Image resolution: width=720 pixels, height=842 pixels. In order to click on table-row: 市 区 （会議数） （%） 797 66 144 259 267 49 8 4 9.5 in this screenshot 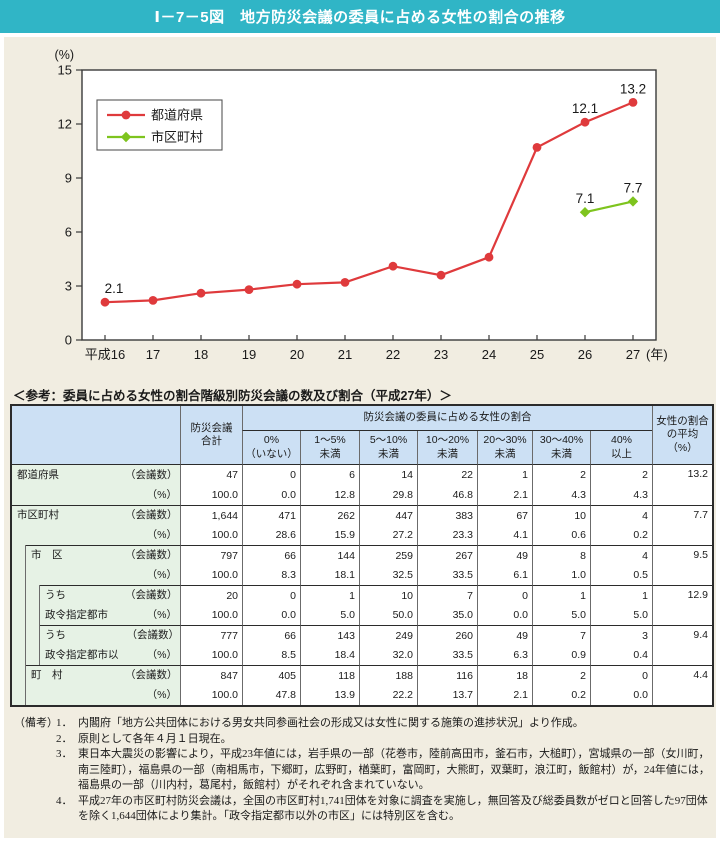, I will do `click(362, 565)`.